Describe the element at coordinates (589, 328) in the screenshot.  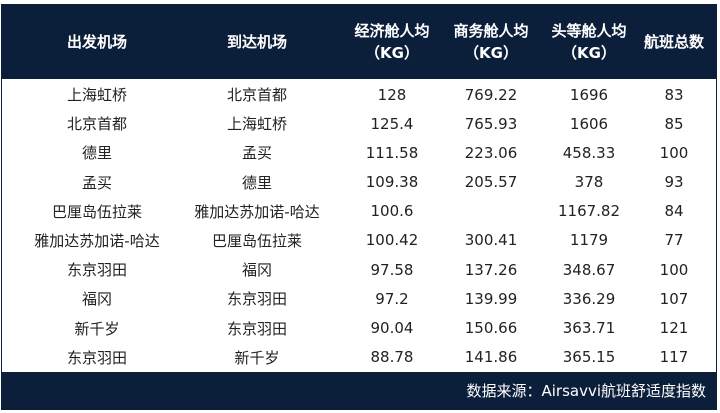
I see `cell-first: 363.71` at that location.